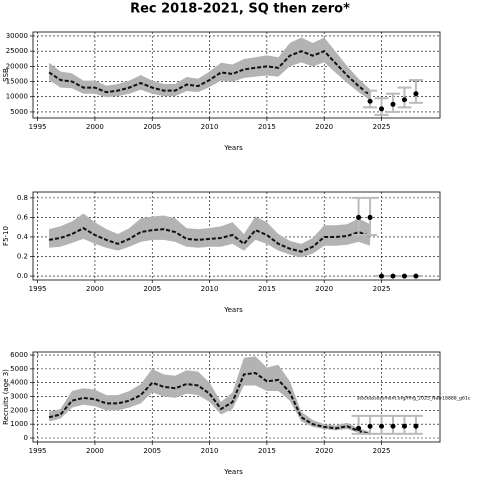  What do you see at coordinates (19, 355) in the screenshot?
I see `y-tick-label: 6000` at bounding box center [19, 355].